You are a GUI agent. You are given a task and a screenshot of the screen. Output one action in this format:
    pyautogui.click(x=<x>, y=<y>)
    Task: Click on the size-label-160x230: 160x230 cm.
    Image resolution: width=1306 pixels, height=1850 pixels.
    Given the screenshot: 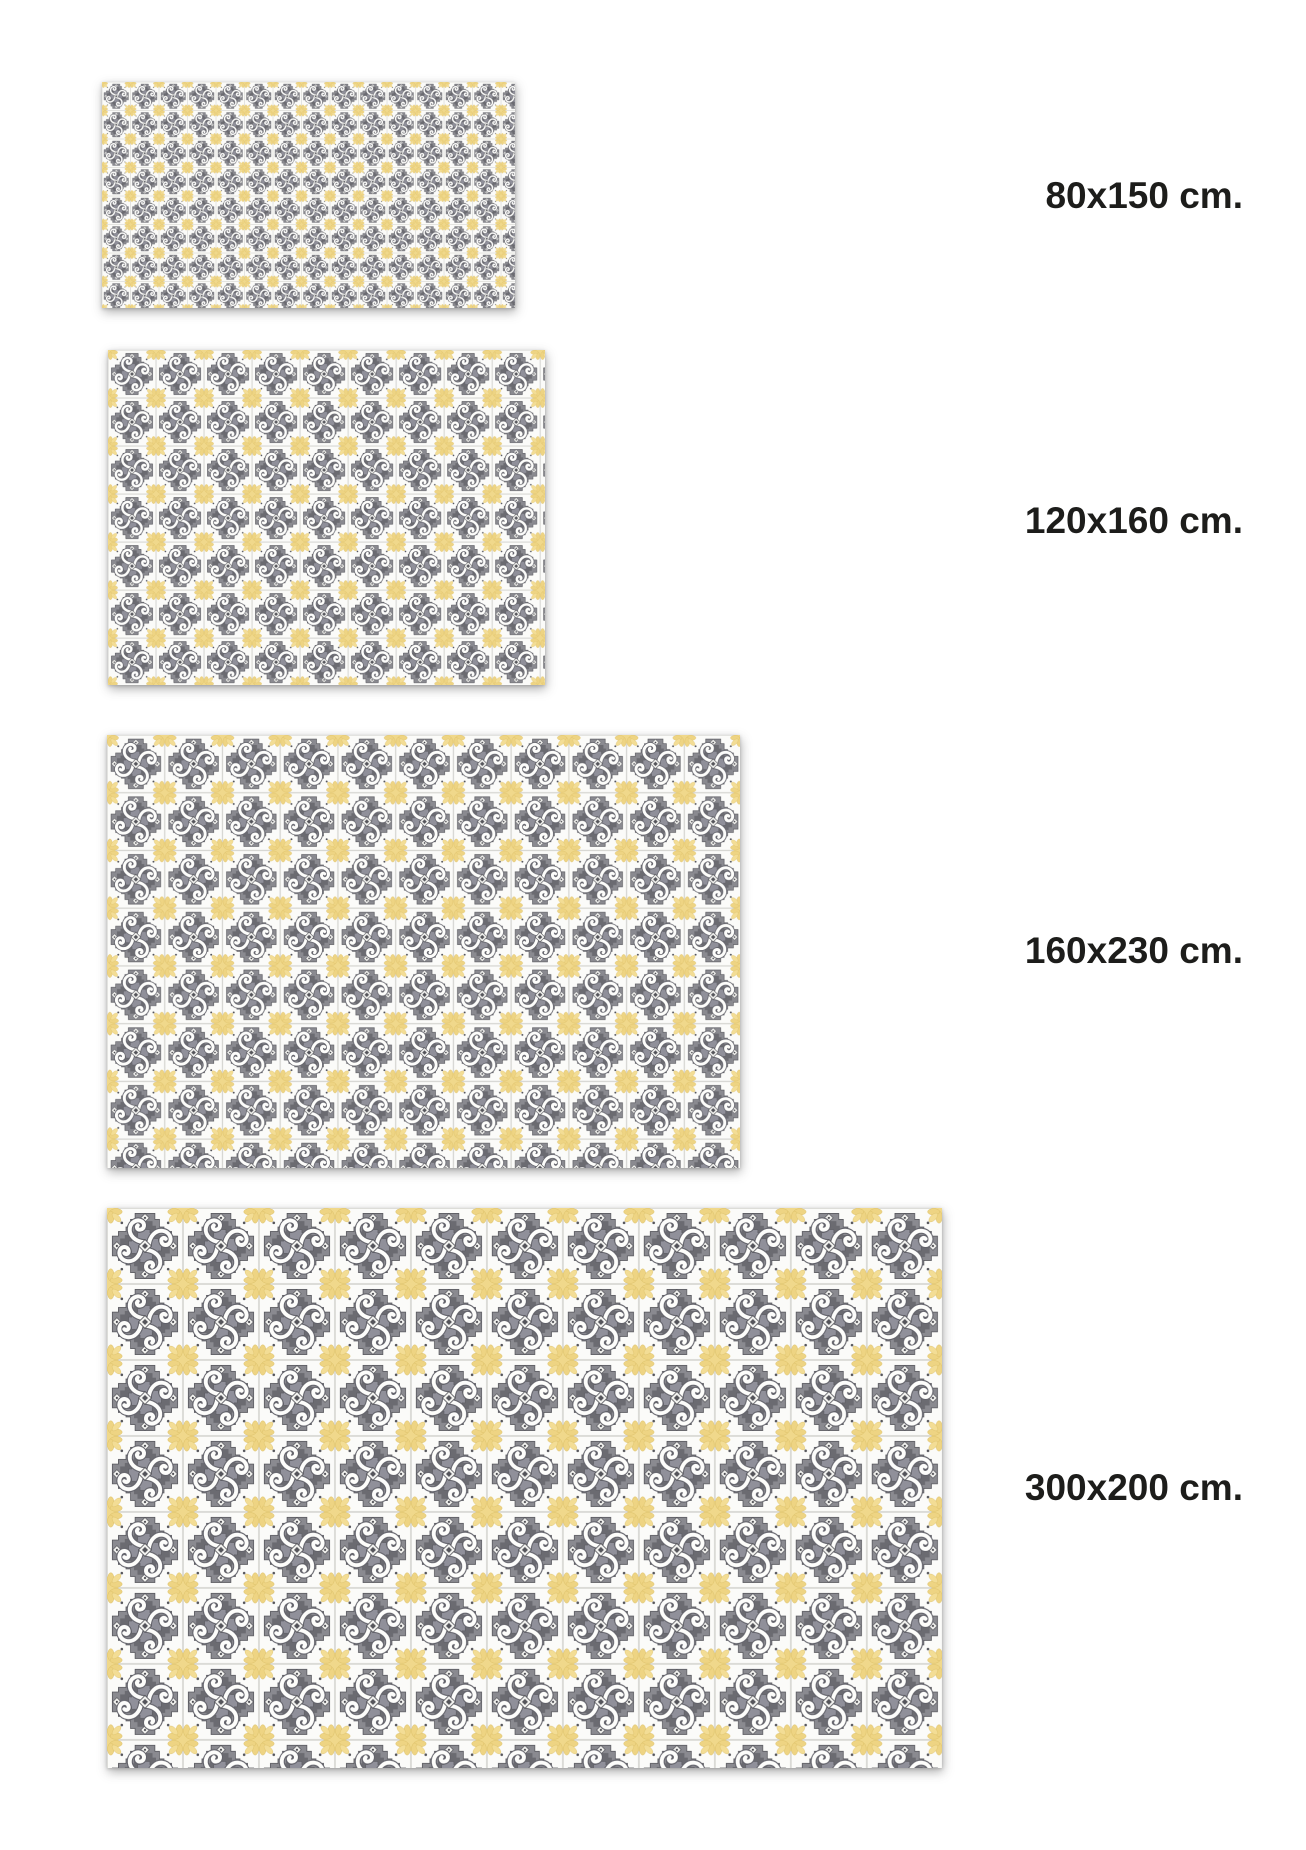 What is the action you would take?
    pyautogui.click(x=1133, y=950)
    